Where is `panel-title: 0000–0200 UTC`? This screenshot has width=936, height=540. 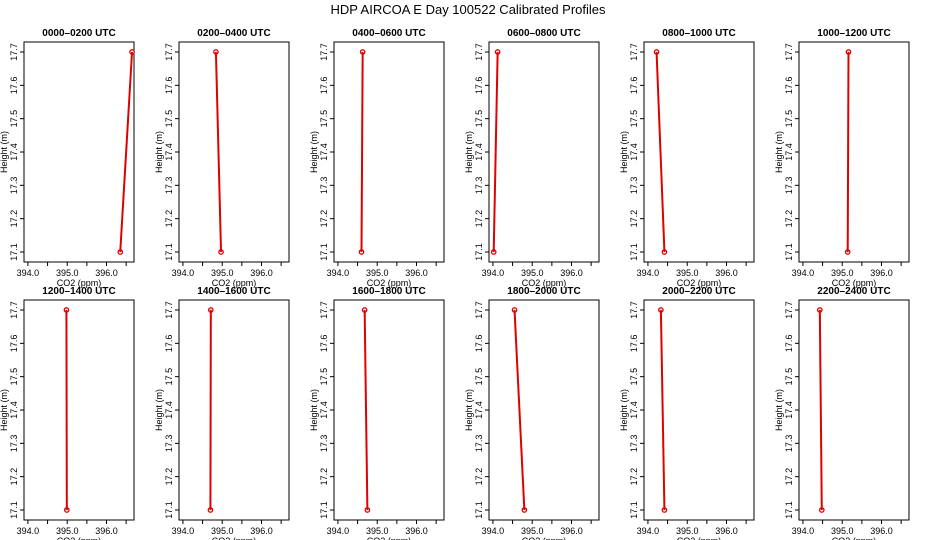
panel-title: 0000–0200 UTC is located at coordinates (78, 33).